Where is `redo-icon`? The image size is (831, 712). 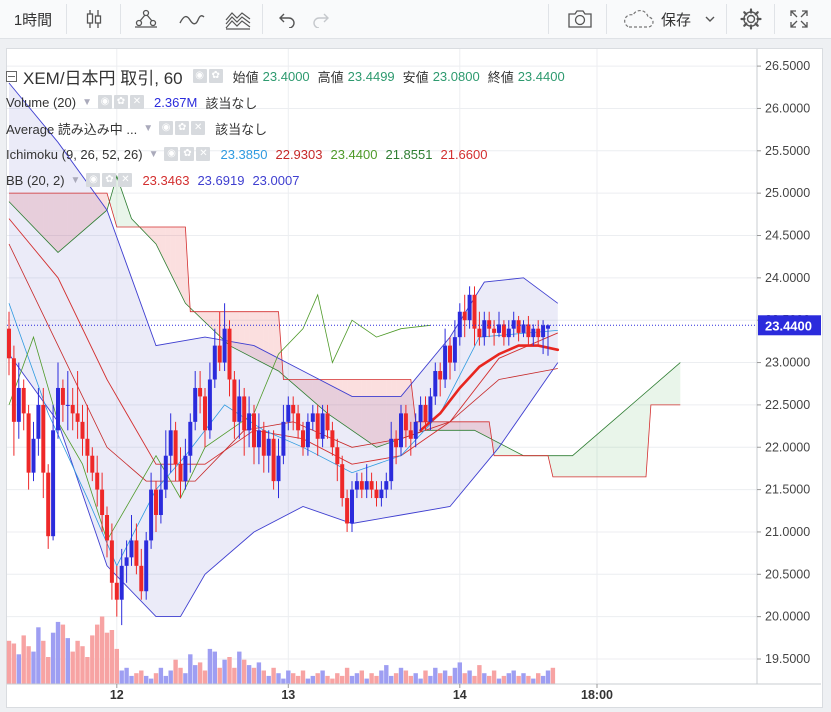 redo-icon is located at coordinates (321, 20).